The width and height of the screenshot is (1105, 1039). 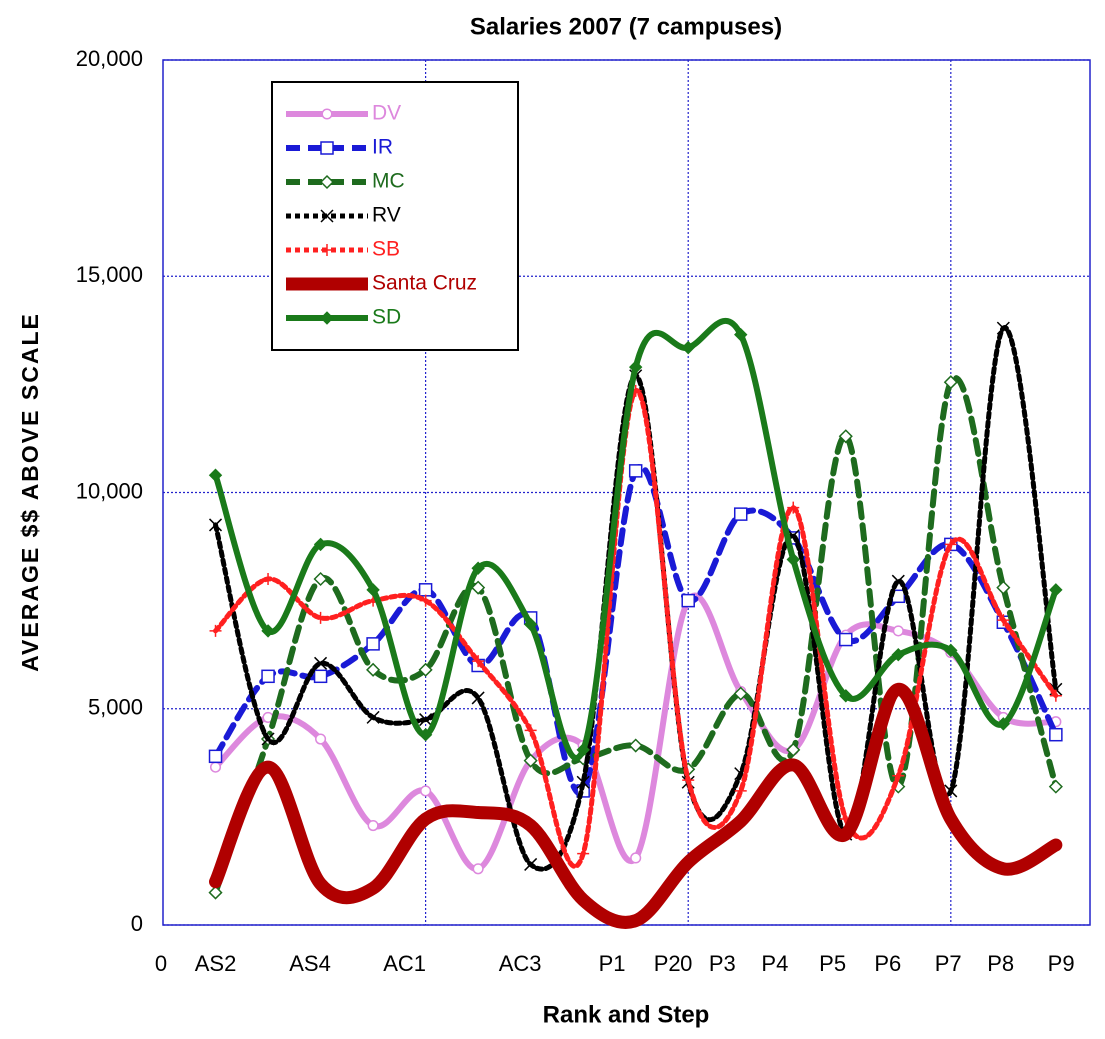 What do you see at coordinates (109, 274) in the screenshot?
I see `y-tick-label: 15,000` at bounding box center [109, 274].